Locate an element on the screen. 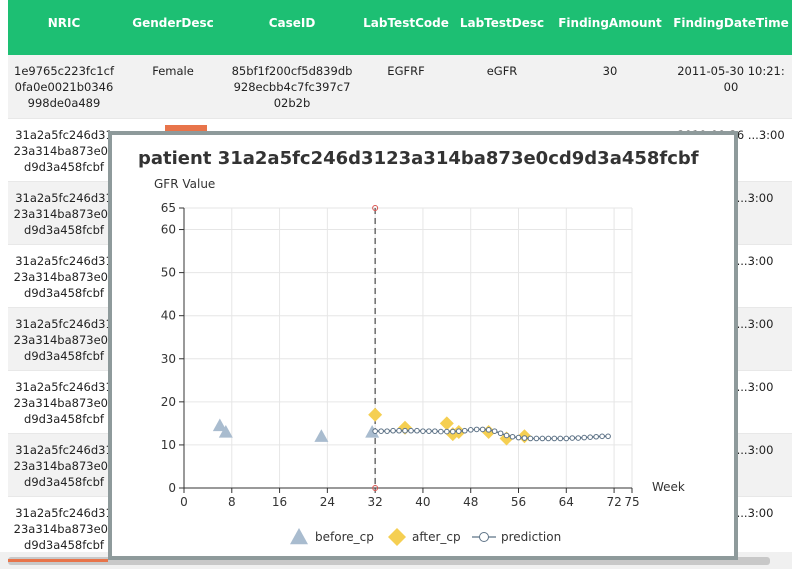  y-tick-label: 60 is located at coordinates (168, 230).